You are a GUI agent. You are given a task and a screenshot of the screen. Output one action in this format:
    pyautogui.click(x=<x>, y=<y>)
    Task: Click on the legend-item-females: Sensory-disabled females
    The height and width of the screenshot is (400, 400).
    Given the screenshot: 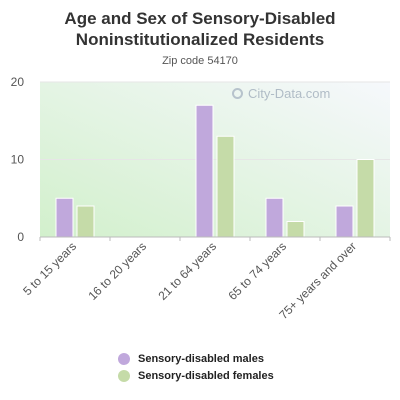 What is the action you would take?
    pyautogui.click(x=196, y=375)
    